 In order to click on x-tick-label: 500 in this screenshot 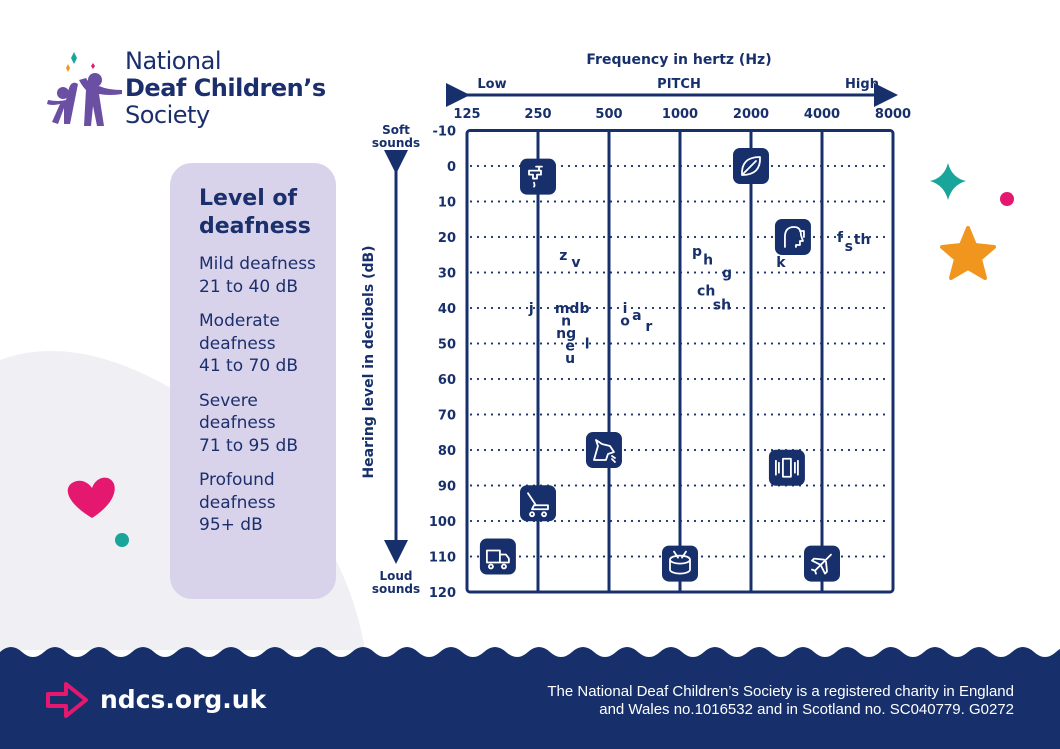, I will do `click(608, 114)`.